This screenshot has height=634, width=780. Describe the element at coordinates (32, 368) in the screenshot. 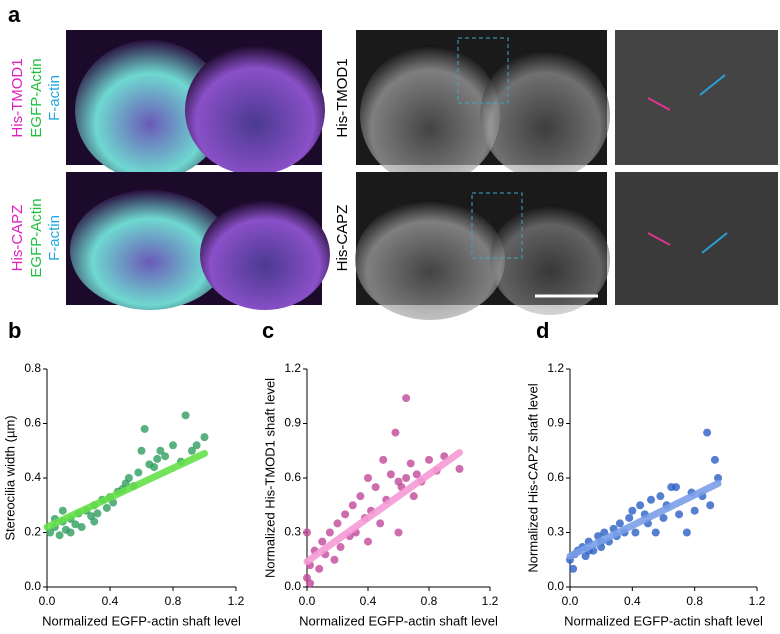

I see `y-tick-label: 0.8` at that location.